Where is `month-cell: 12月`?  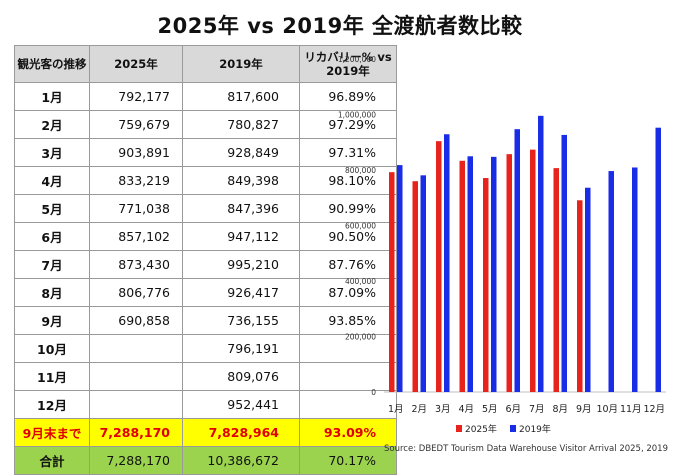
month-cell: 12月 is located at coordinates (52, 404).